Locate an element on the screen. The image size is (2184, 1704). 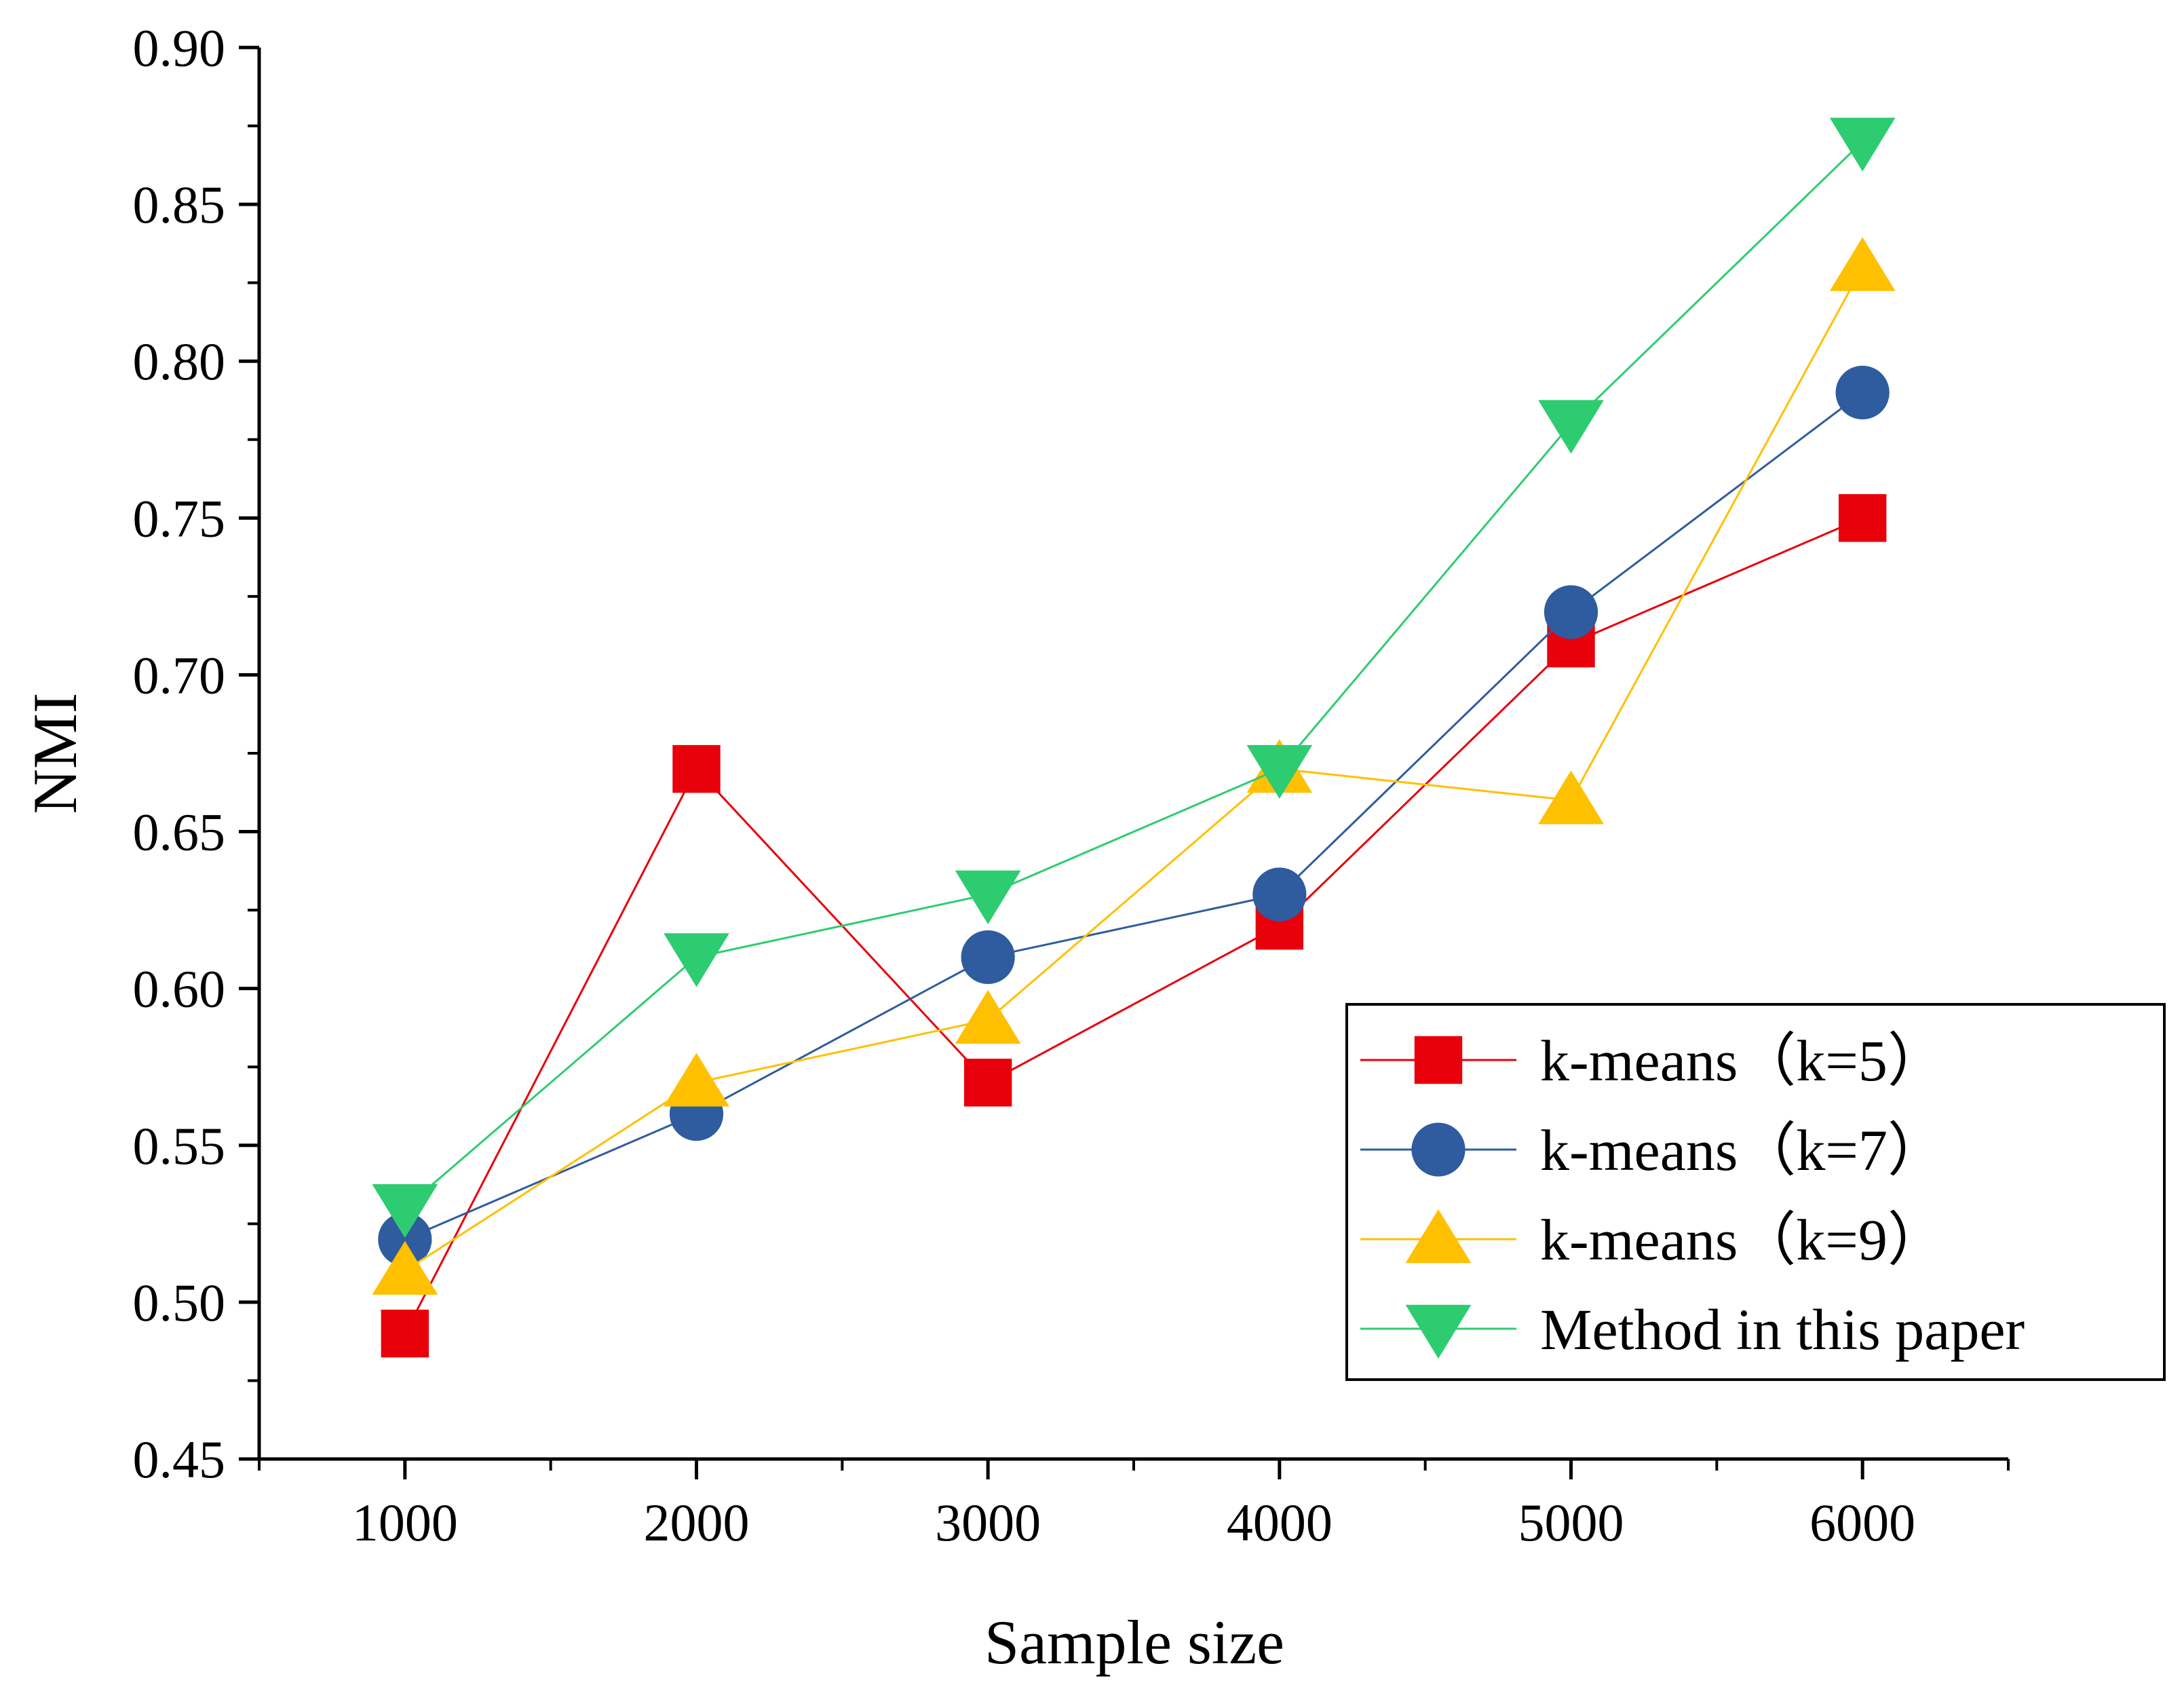
y-axis-title: NMI is located at coordinates (55, 753).